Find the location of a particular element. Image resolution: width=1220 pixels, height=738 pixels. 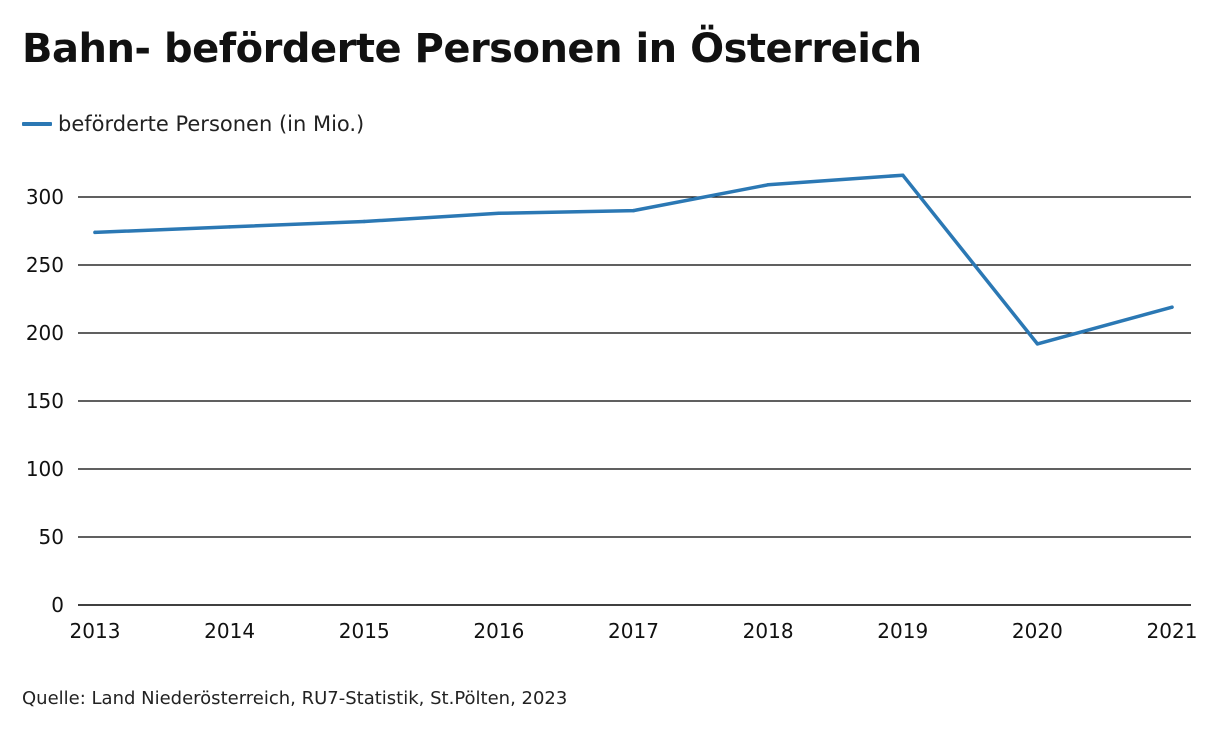

x-tick-label: 2016 is located at coordinates (498, 631).